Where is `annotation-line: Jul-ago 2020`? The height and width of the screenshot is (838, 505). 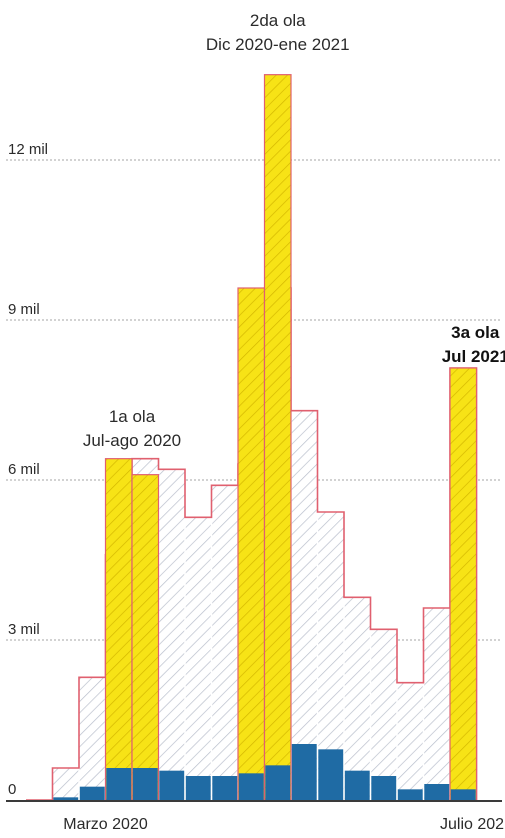
annotation-line: Jul-ago 2020 is located at coordinates (132, 440).